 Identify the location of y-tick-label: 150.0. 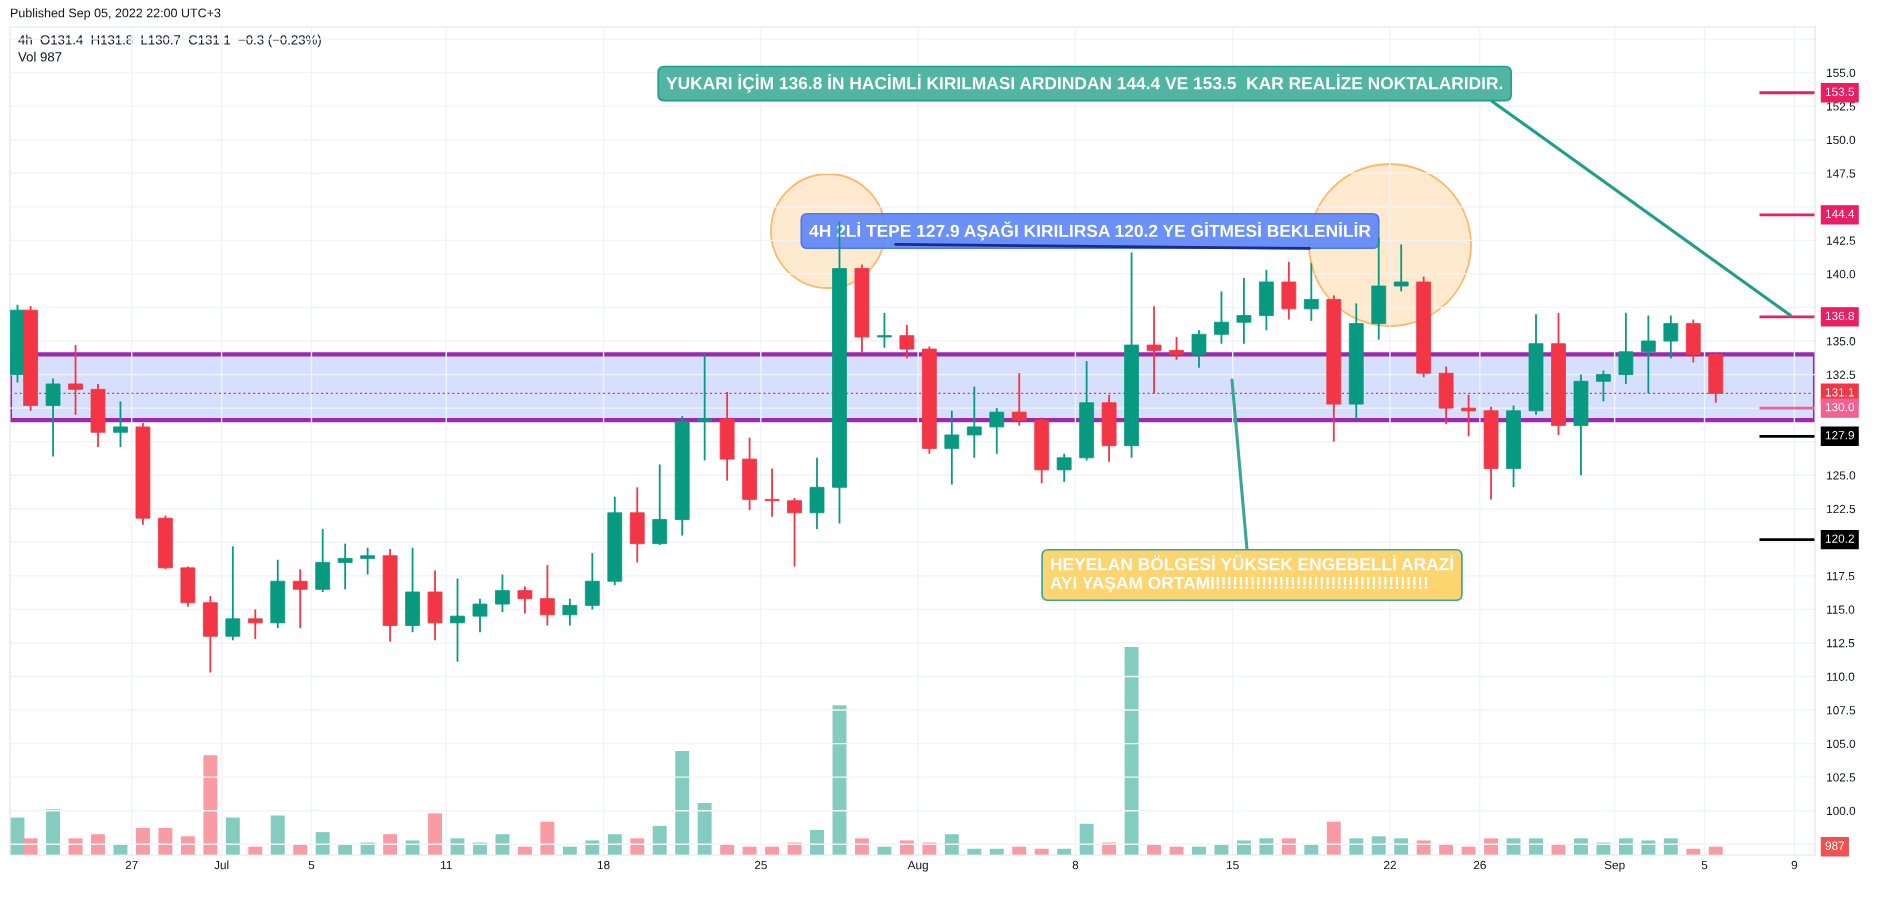
(1841, 140).